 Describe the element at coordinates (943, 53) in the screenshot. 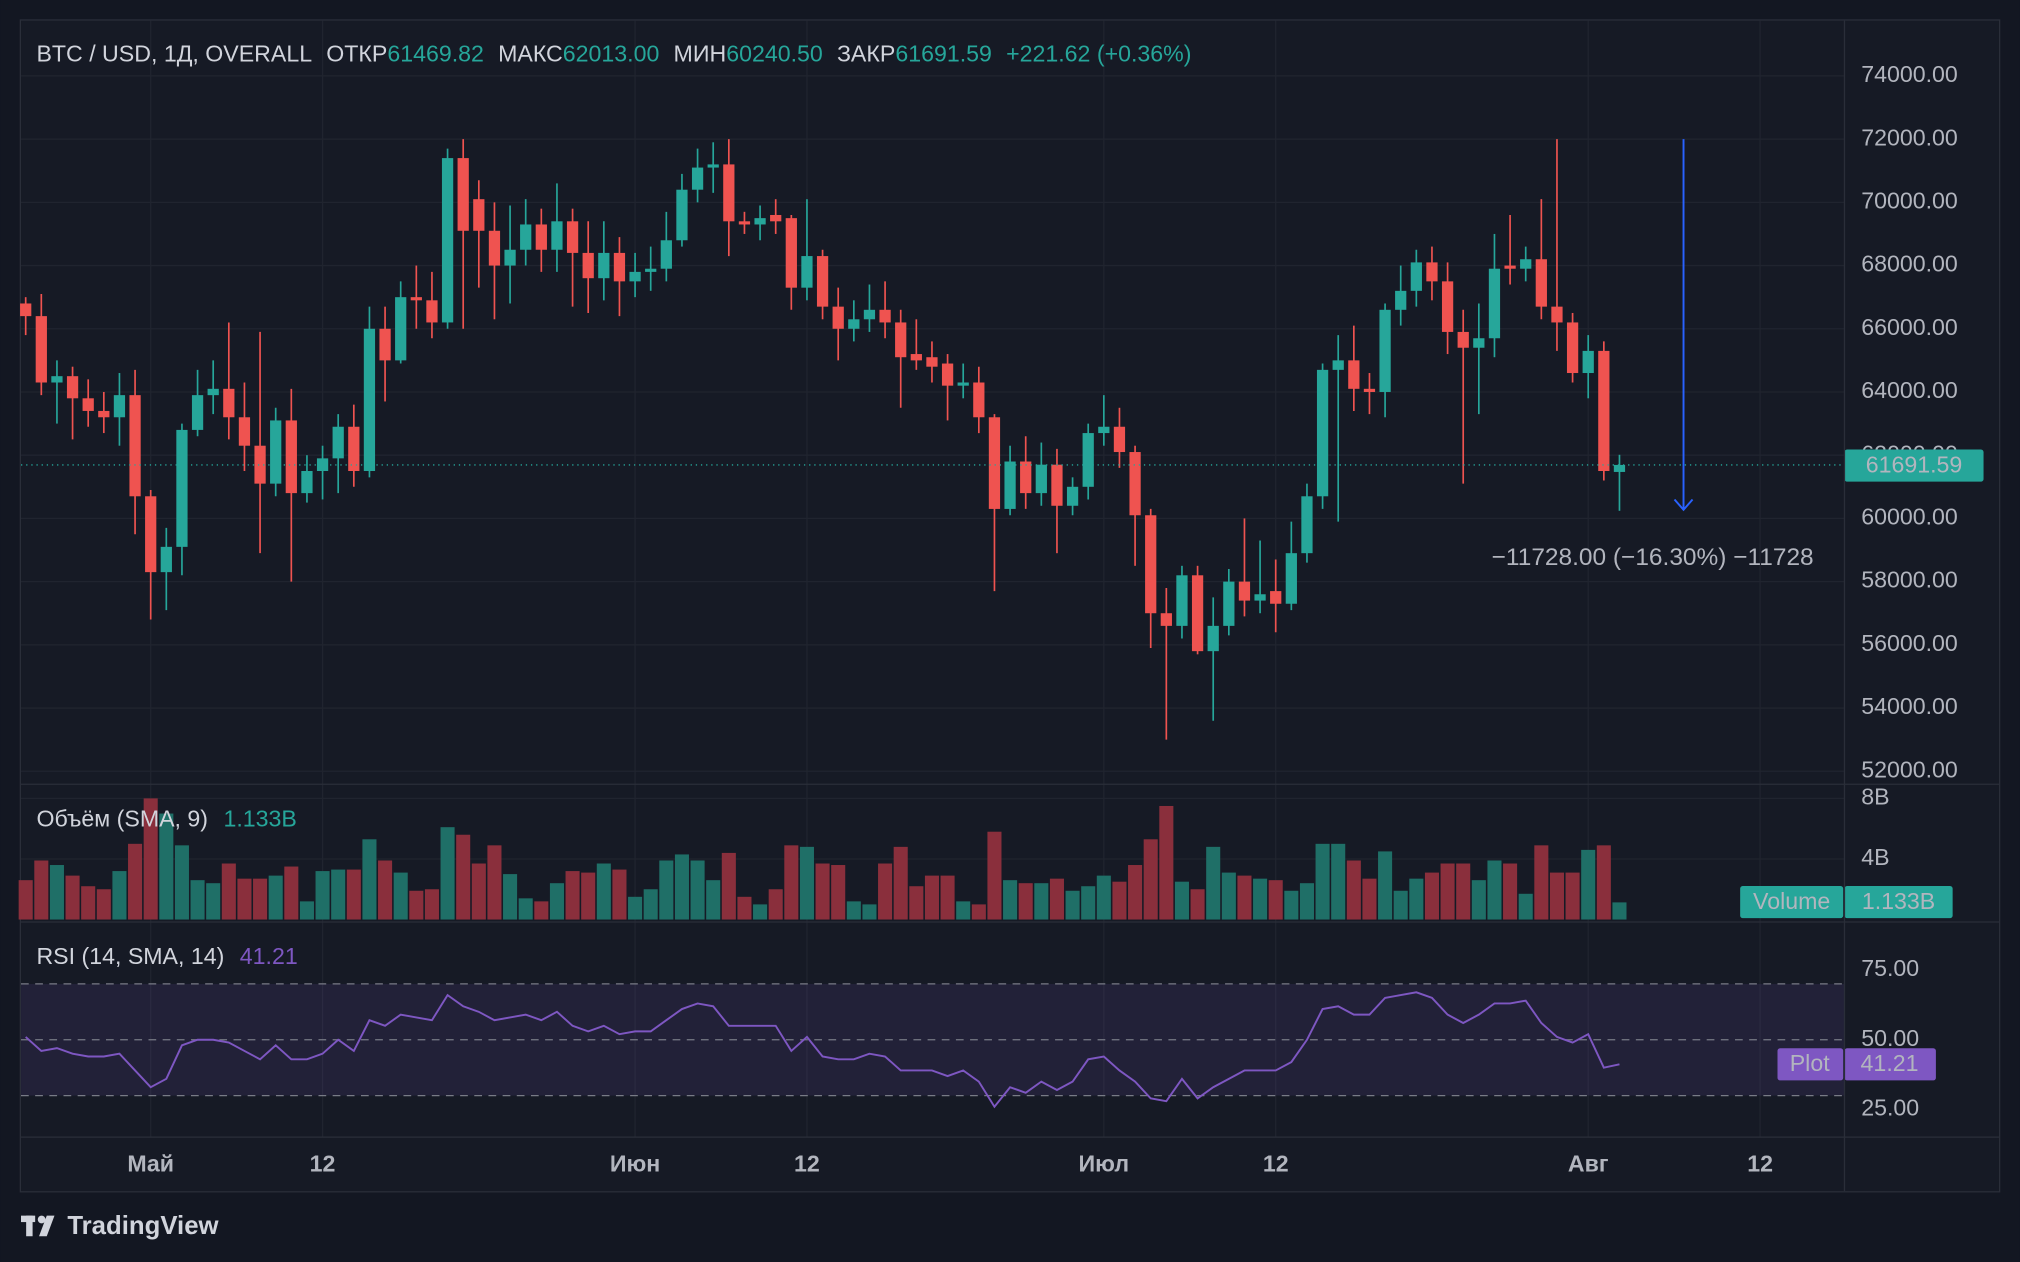

I see `field-value: 61691.59` at that location.